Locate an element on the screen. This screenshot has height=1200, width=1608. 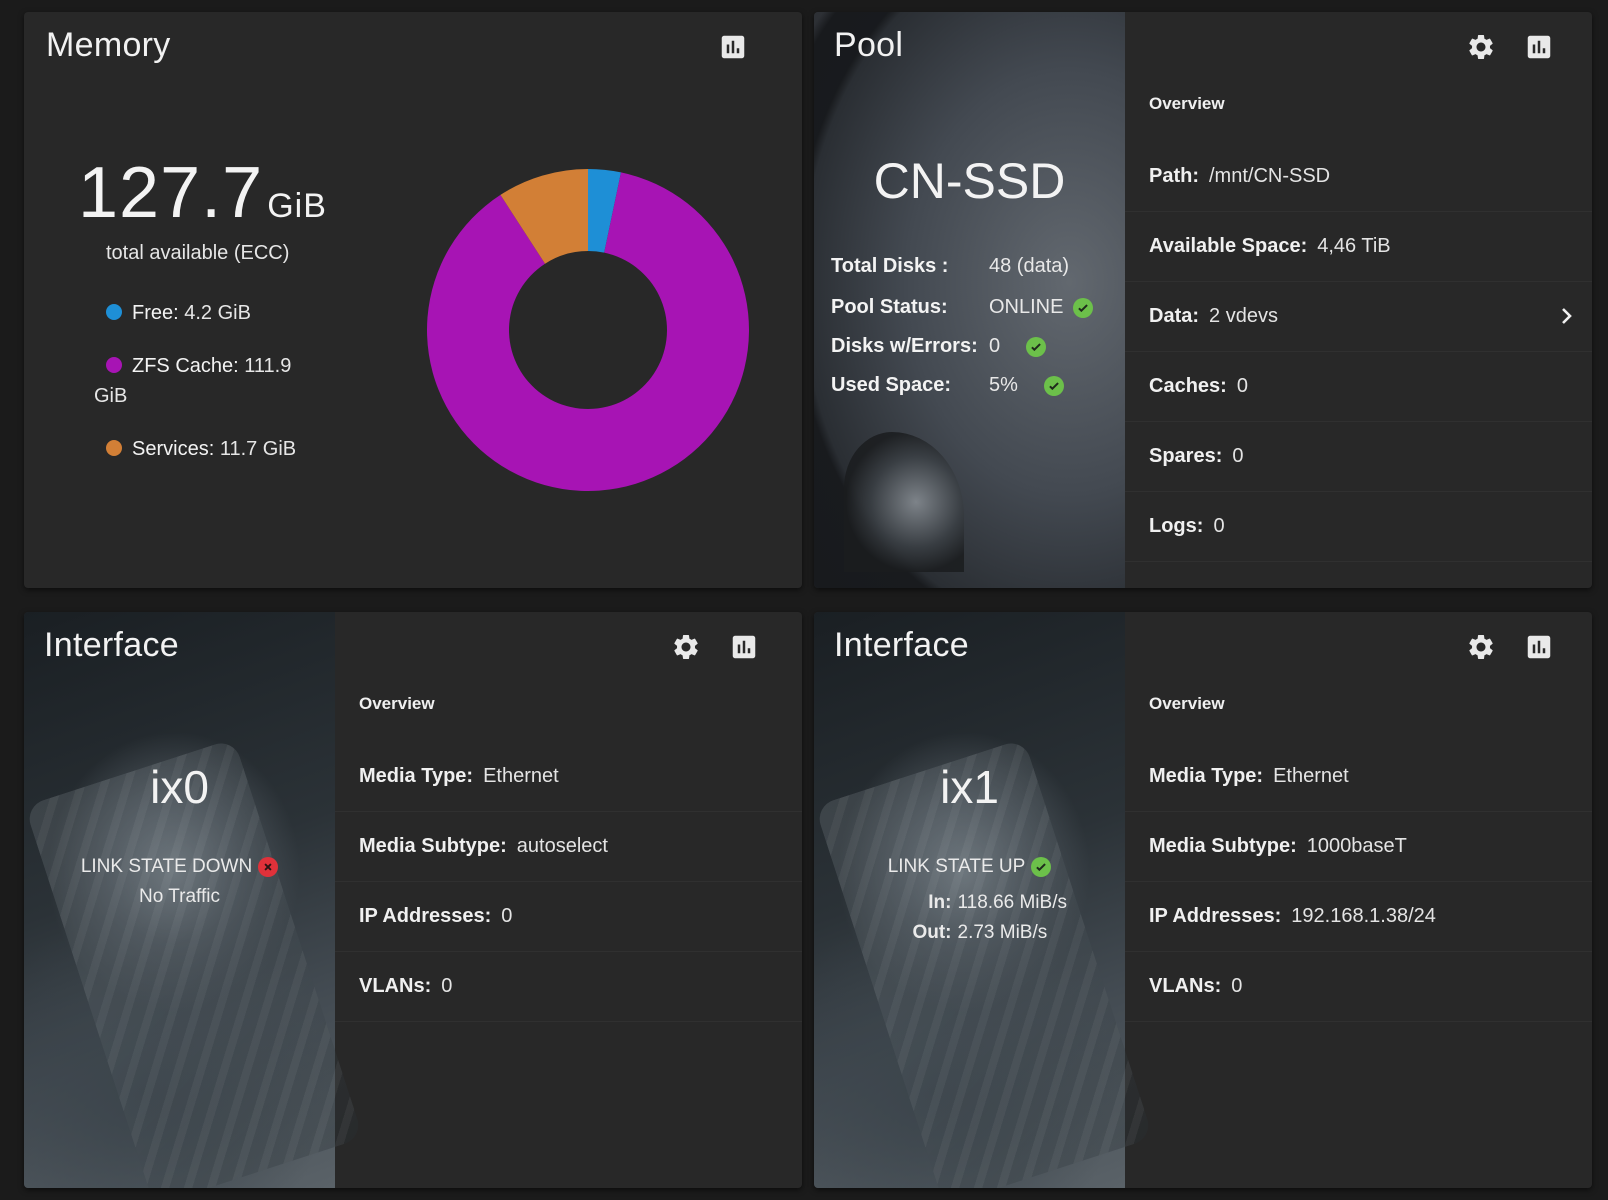
pool-stat-used-space: Used Space: 5% is located at coordinates (947, 385).